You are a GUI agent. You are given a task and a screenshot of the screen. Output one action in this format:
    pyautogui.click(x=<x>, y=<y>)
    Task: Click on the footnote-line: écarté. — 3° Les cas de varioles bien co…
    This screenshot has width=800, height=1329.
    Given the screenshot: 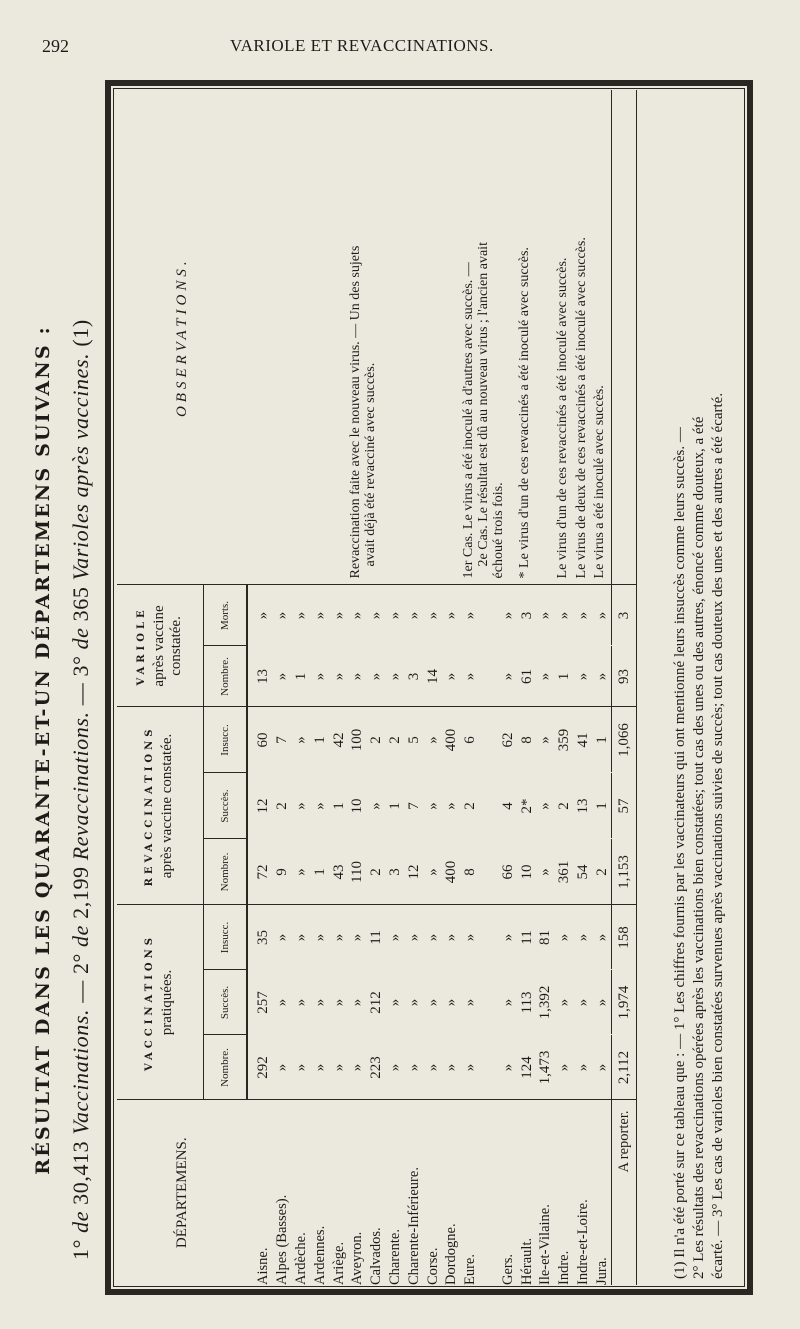 What is the action you would take?
    pyautogui.click(x=718, y=835)
    